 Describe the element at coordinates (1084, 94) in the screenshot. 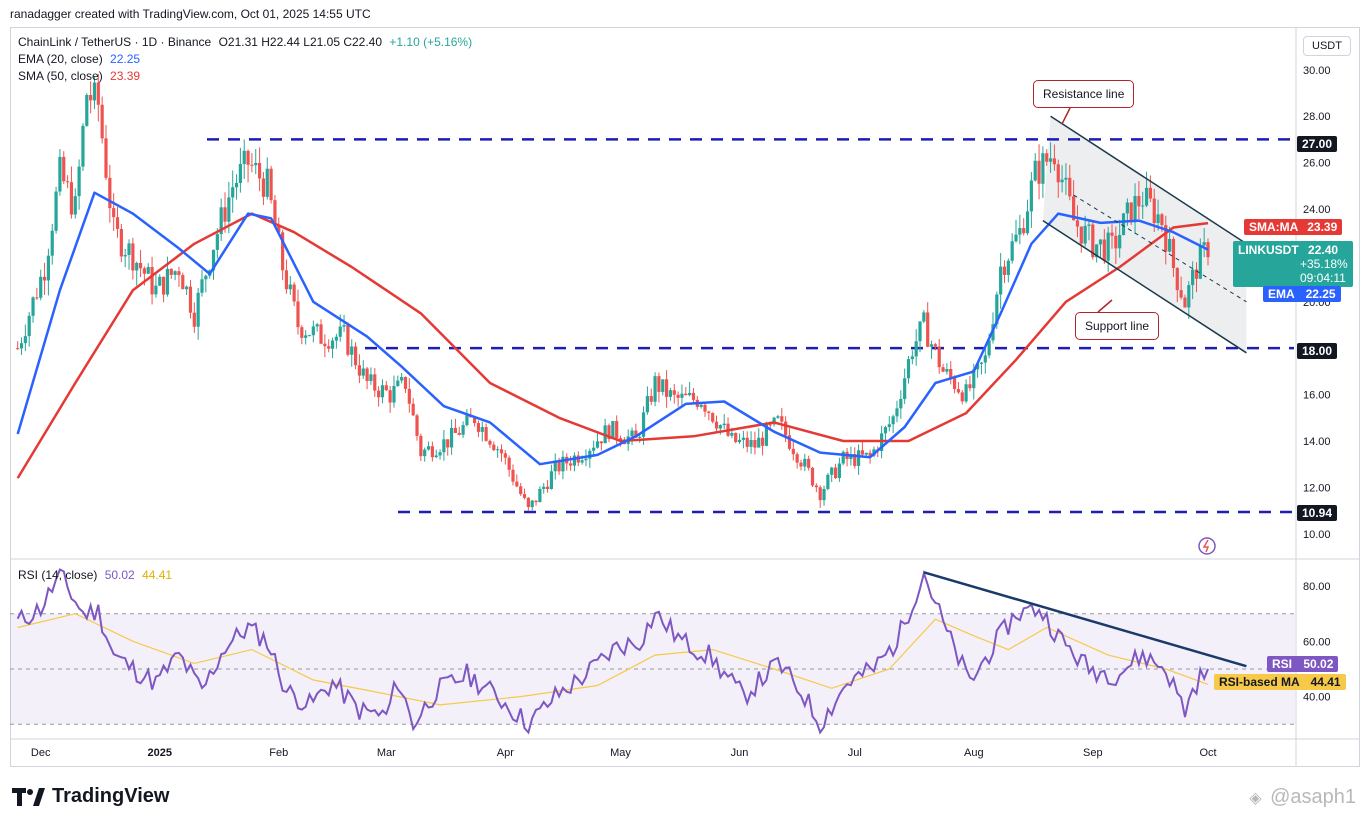

I see `resistance-callout: Resistance line` at that location.